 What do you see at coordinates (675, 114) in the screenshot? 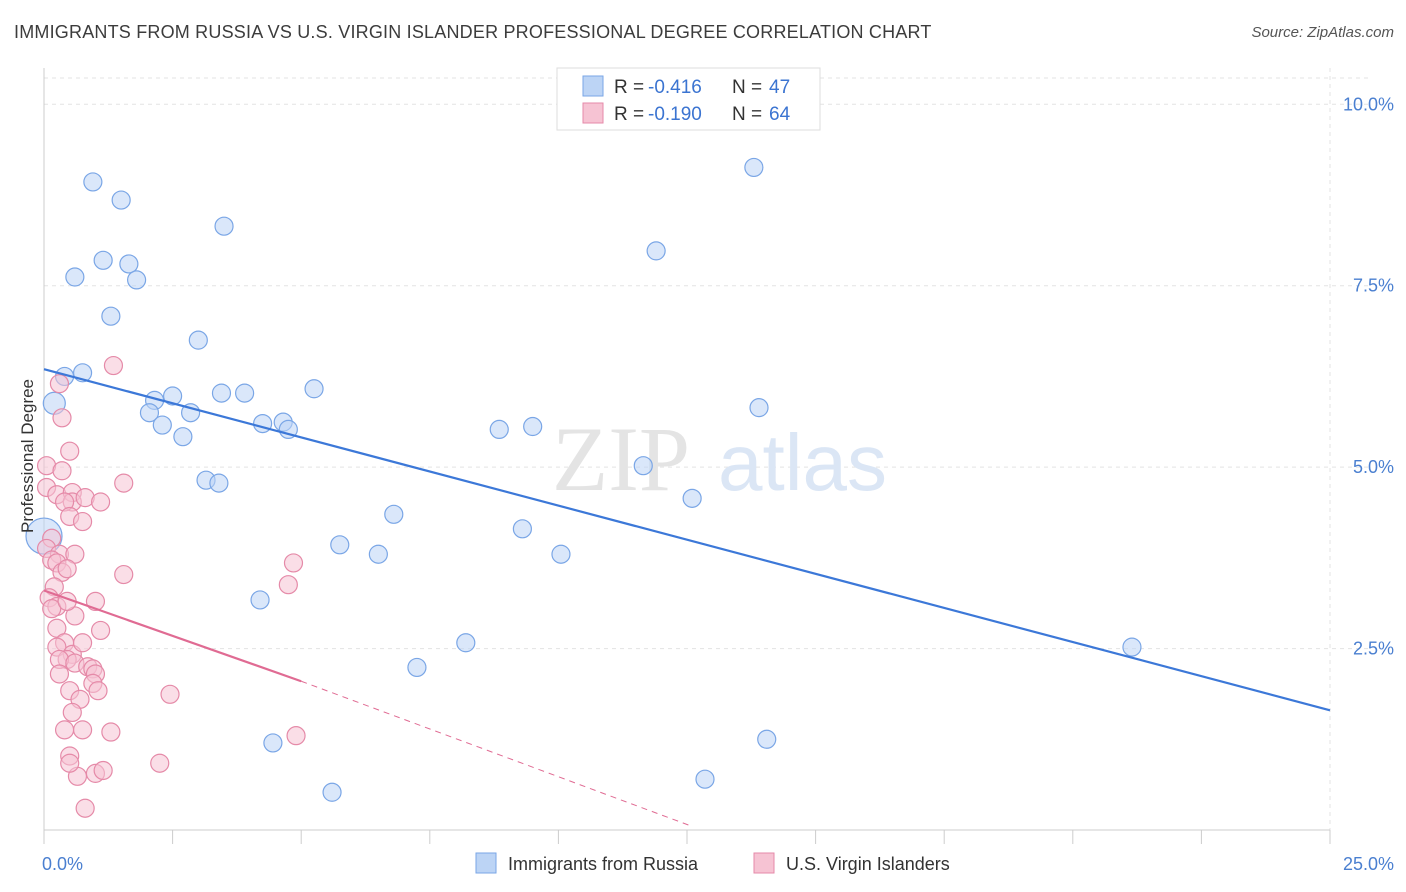
I see `legend-r-value-virgin-islanders: -0.190` at bounding box center [675, 114].